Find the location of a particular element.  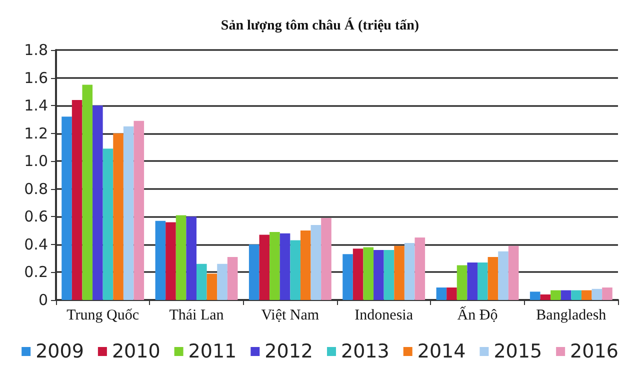

x-tick-label: Indonesia is located at coordinates (384, 316).